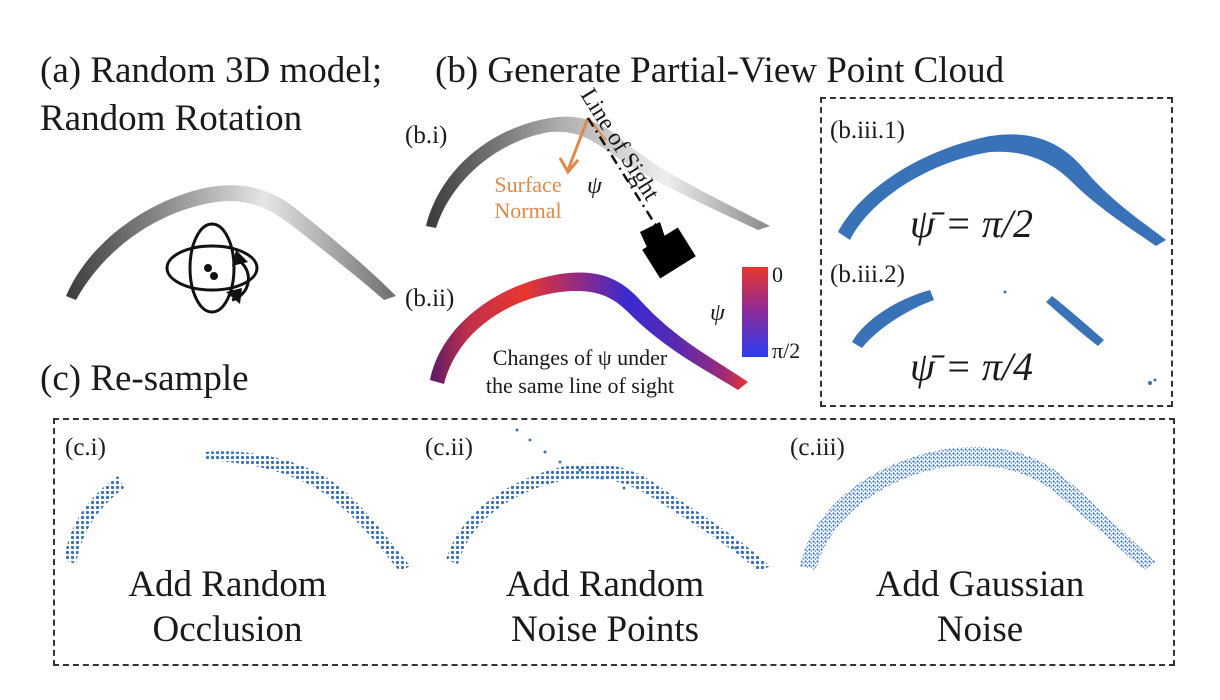 The width and height of the screenshot is (1220, 700). Describe the element at coordinates (1002, 190) in the screenshot. I see `strip-biii1` at that location.